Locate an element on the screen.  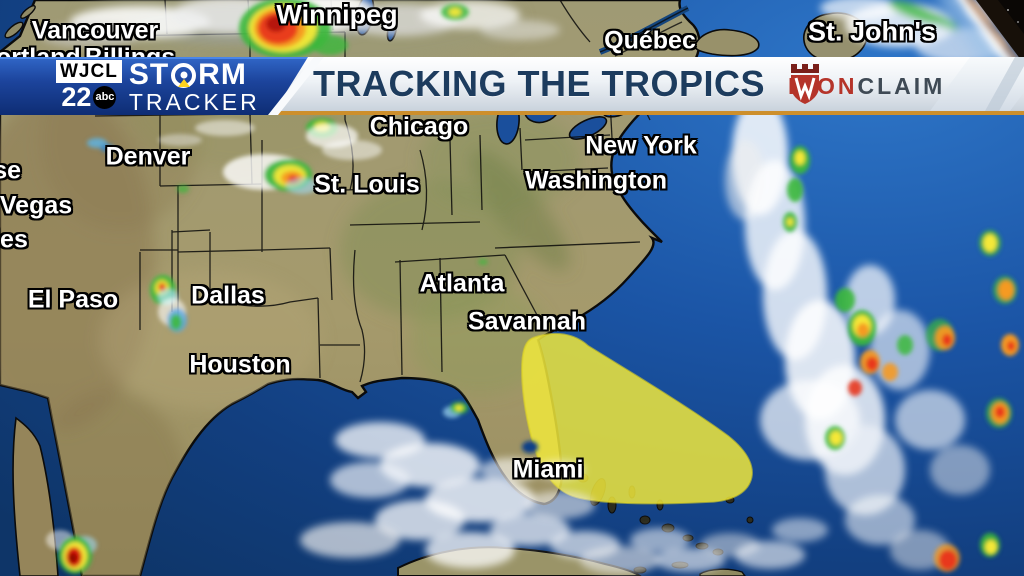
tracker-wordmark: TRACKER is located at coordinates (194, 102).